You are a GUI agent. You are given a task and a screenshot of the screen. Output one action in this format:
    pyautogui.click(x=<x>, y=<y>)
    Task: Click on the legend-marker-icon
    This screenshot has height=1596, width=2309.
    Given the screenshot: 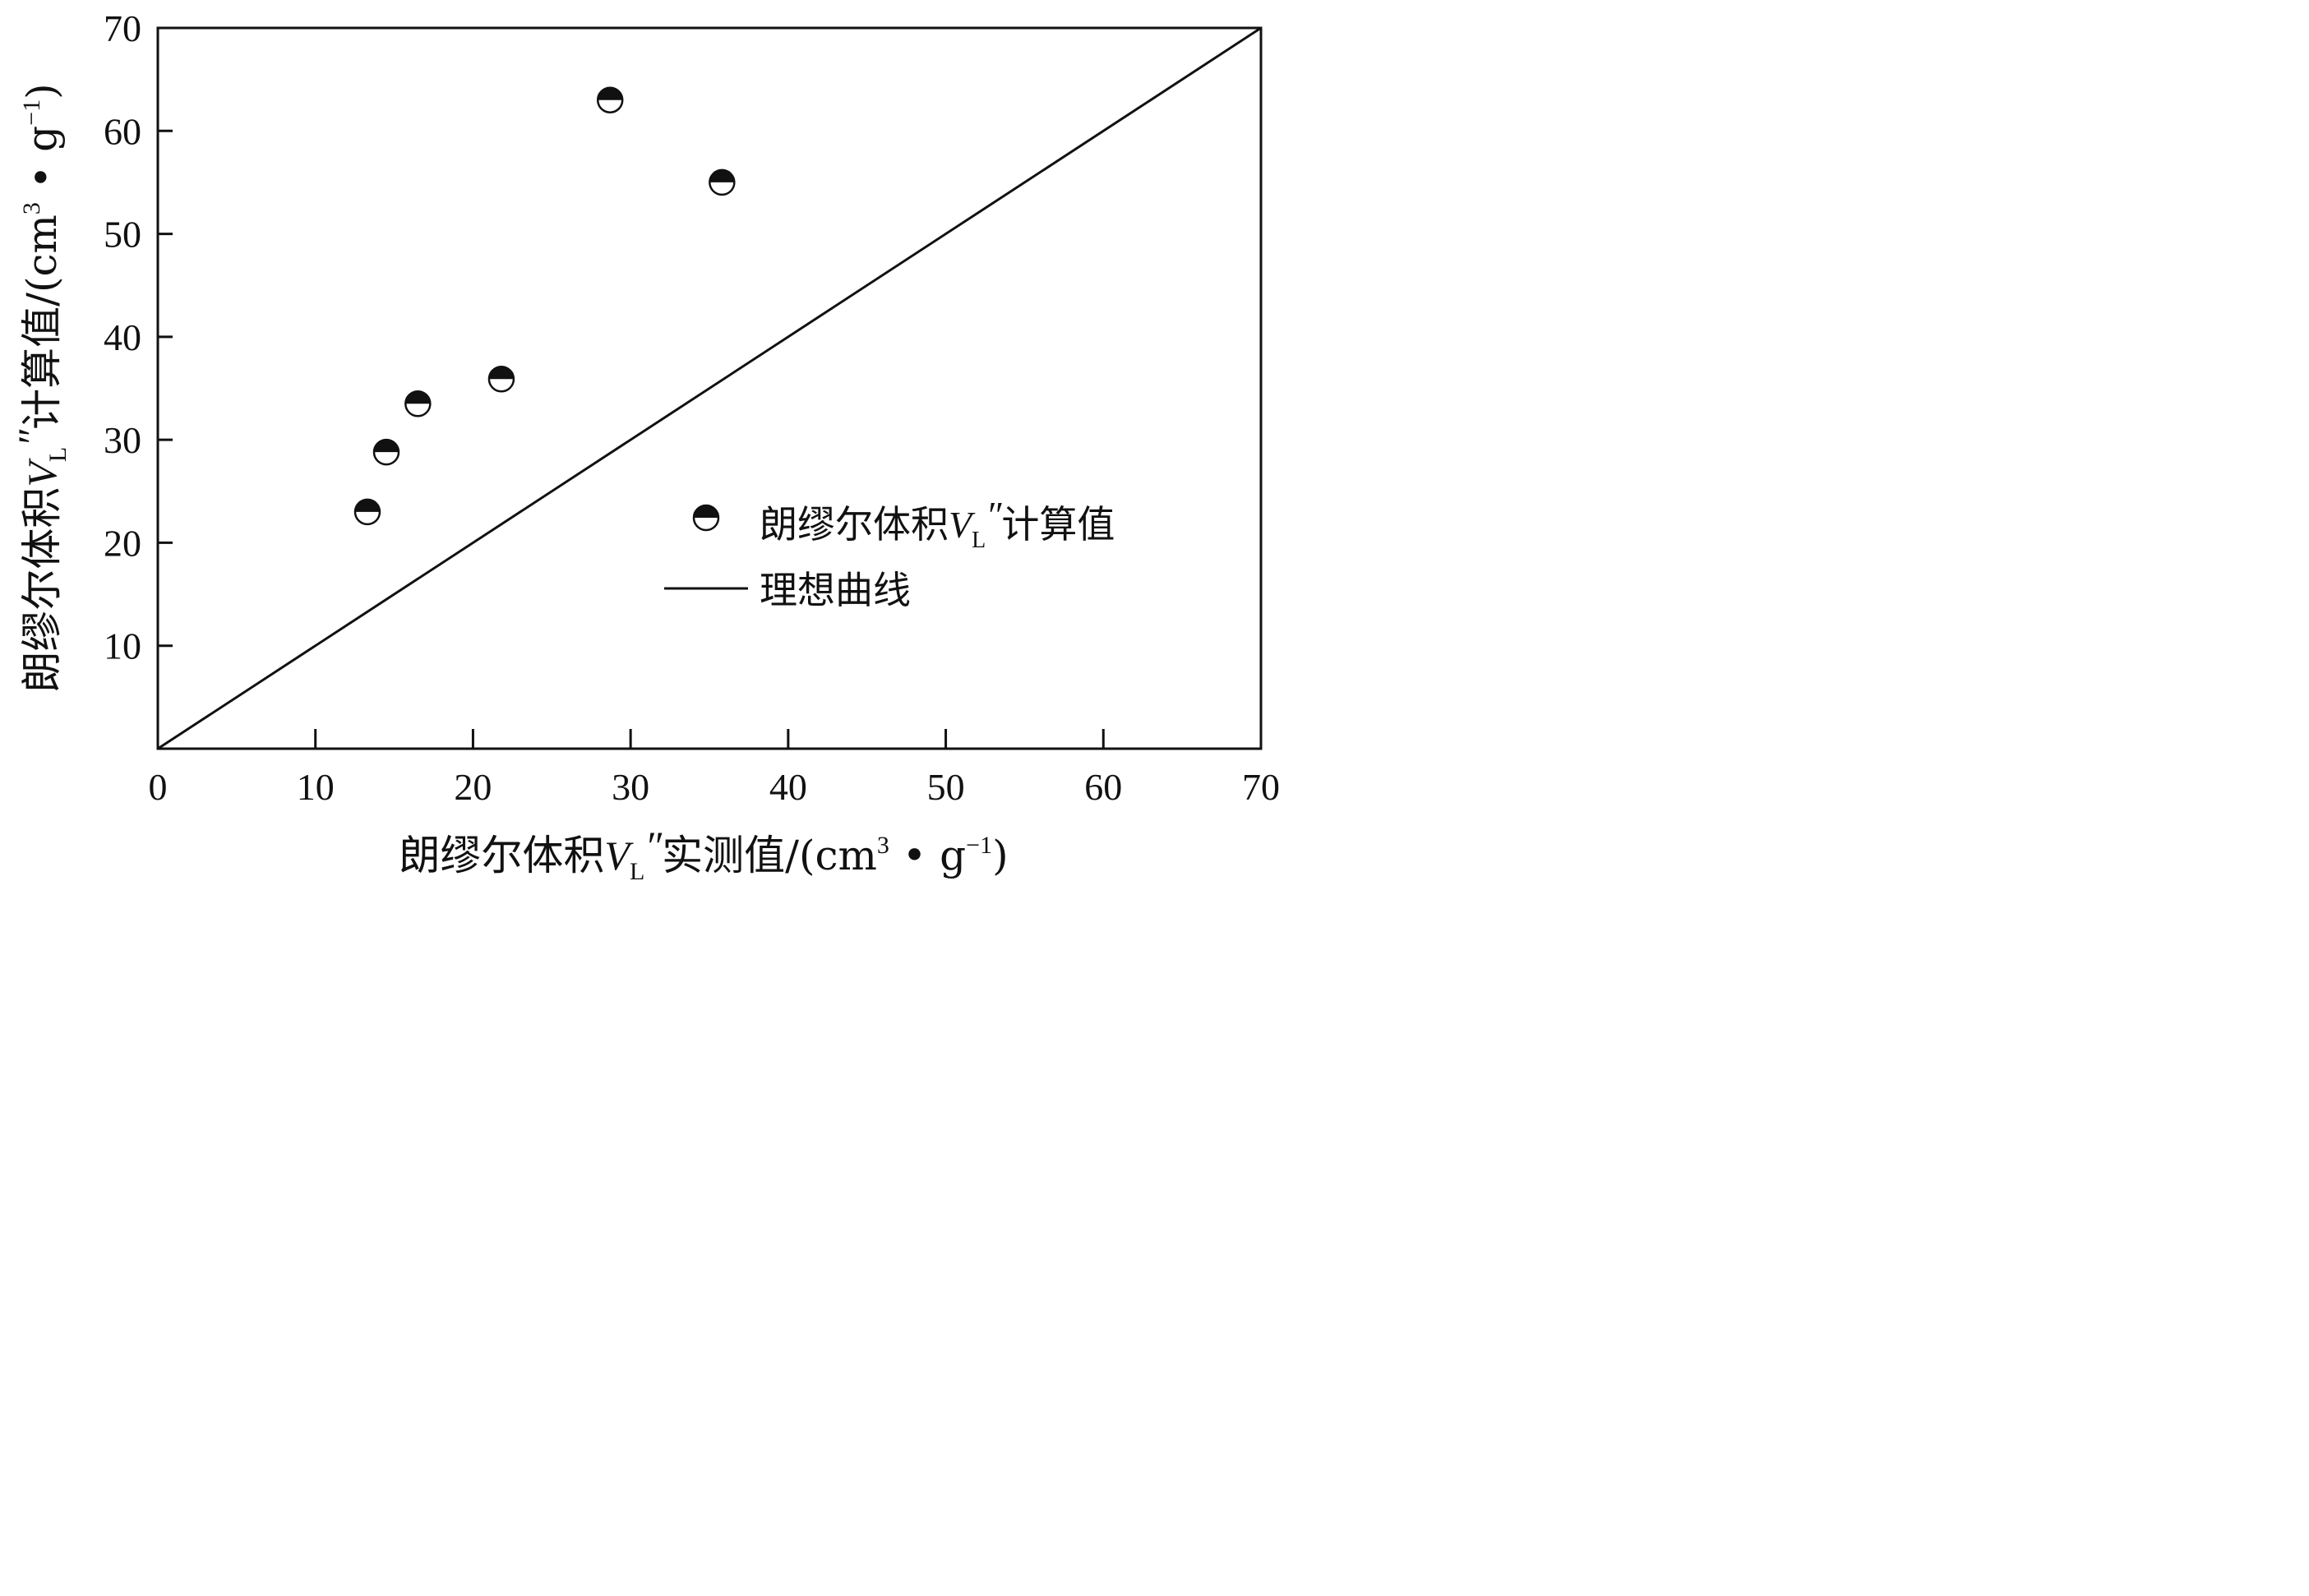 What is the action you would take?
    pyautogui.click(x=706, y=518)
    